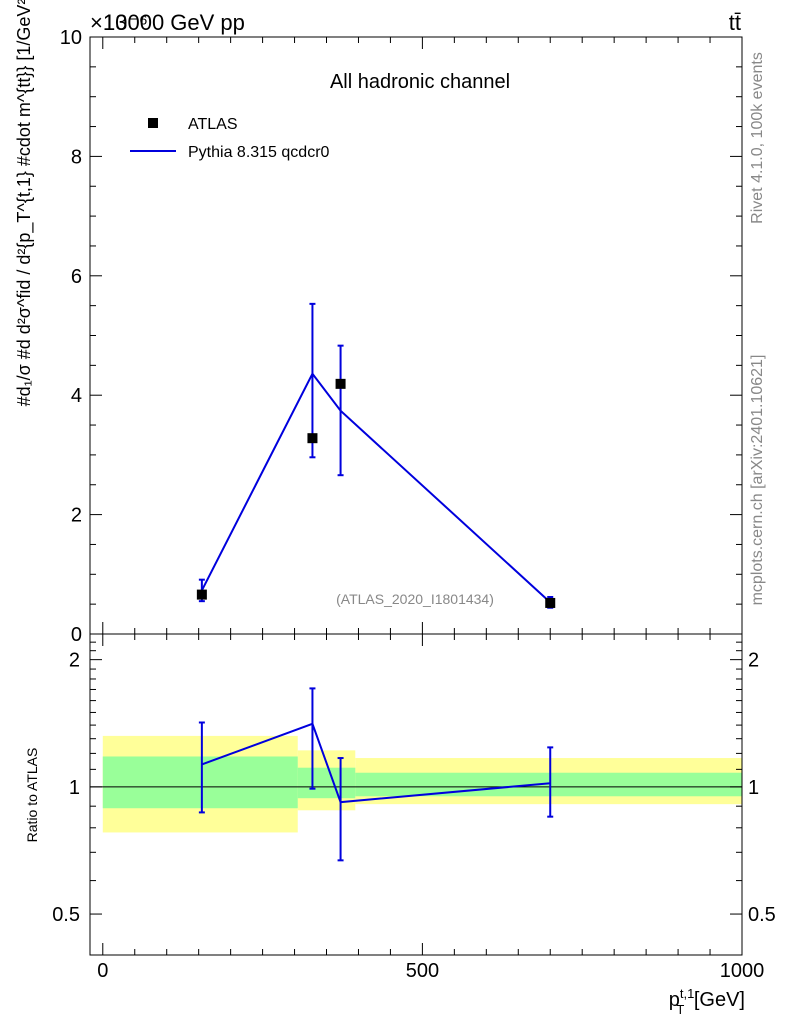  What do you see at coordinates (66, 915) in the screenshot?
I see `ratio-y-tick-label-left: 0.5` at bounding box center [66, 915].